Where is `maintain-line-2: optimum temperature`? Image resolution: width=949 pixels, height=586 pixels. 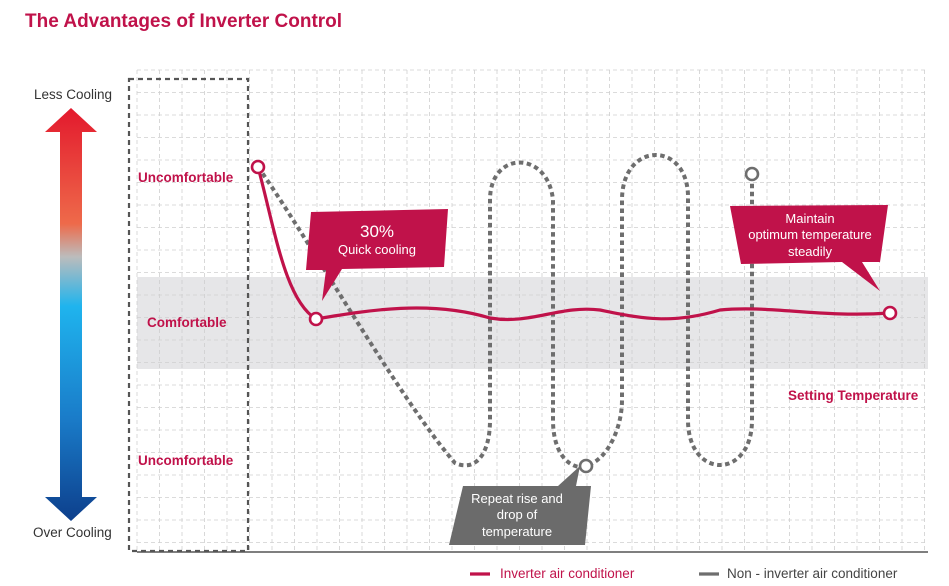 maintain-line-2: optimum temperature is located at coordinates (810, 235).